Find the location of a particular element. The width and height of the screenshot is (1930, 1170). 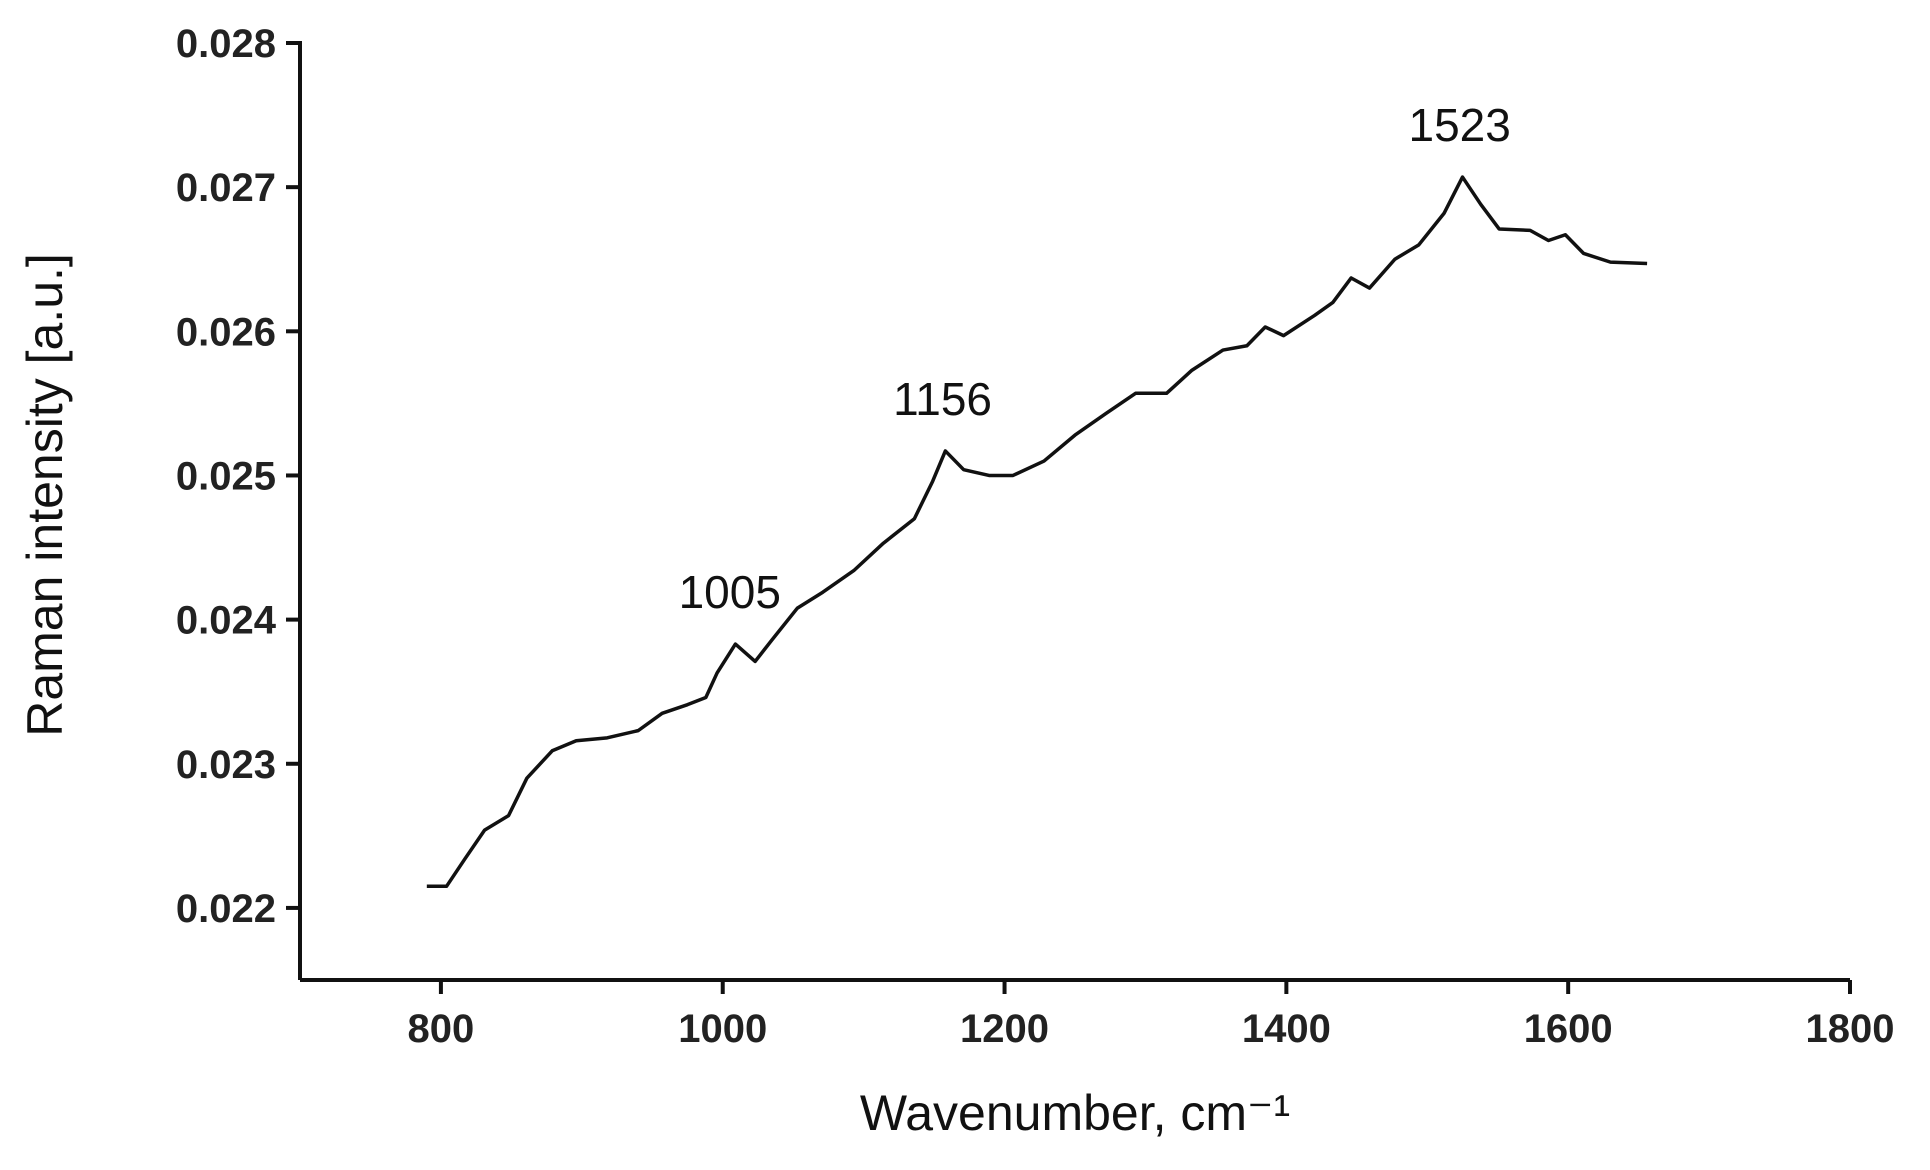

peak-annotation: 1523 is located at coordinates (1460, 125).